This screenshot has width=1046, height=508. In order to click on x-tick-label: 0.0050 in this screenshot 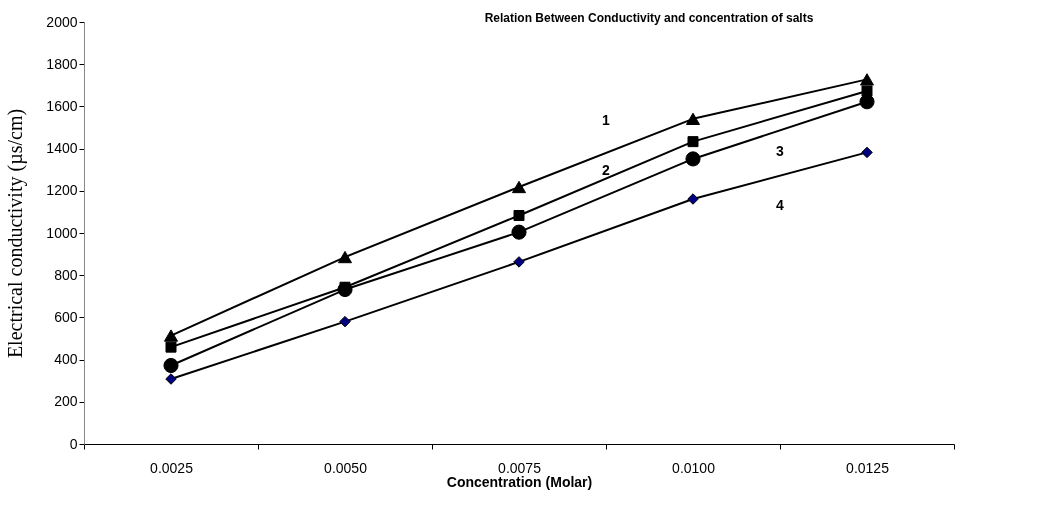, I will do `click(346, 467)`.